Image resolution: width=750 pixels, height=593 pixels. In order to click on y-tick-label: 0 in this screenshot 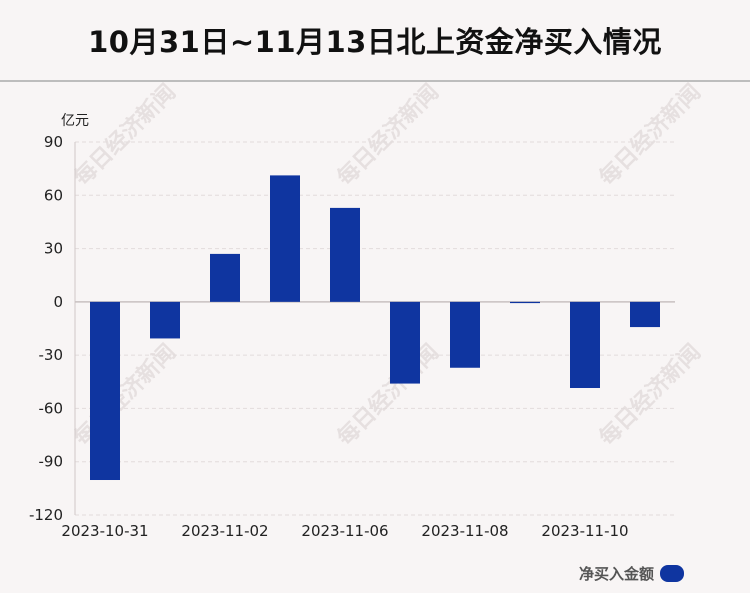, I will do `click(58, 302)`.